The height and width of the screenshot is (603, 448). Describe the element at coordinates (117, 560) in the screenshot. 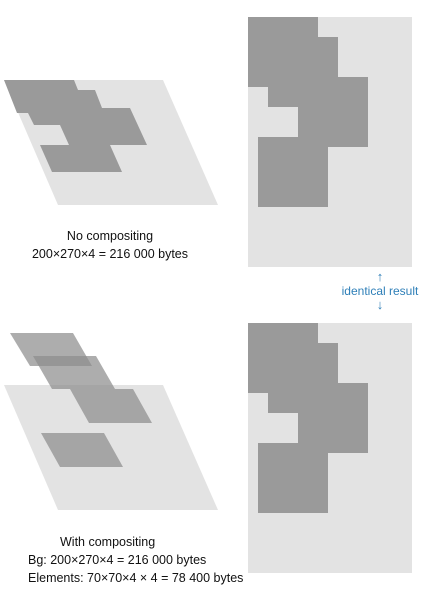

I see `with-compositing-bg-size: Bg: 200×270×4 = 216 000 bytes` at that location.